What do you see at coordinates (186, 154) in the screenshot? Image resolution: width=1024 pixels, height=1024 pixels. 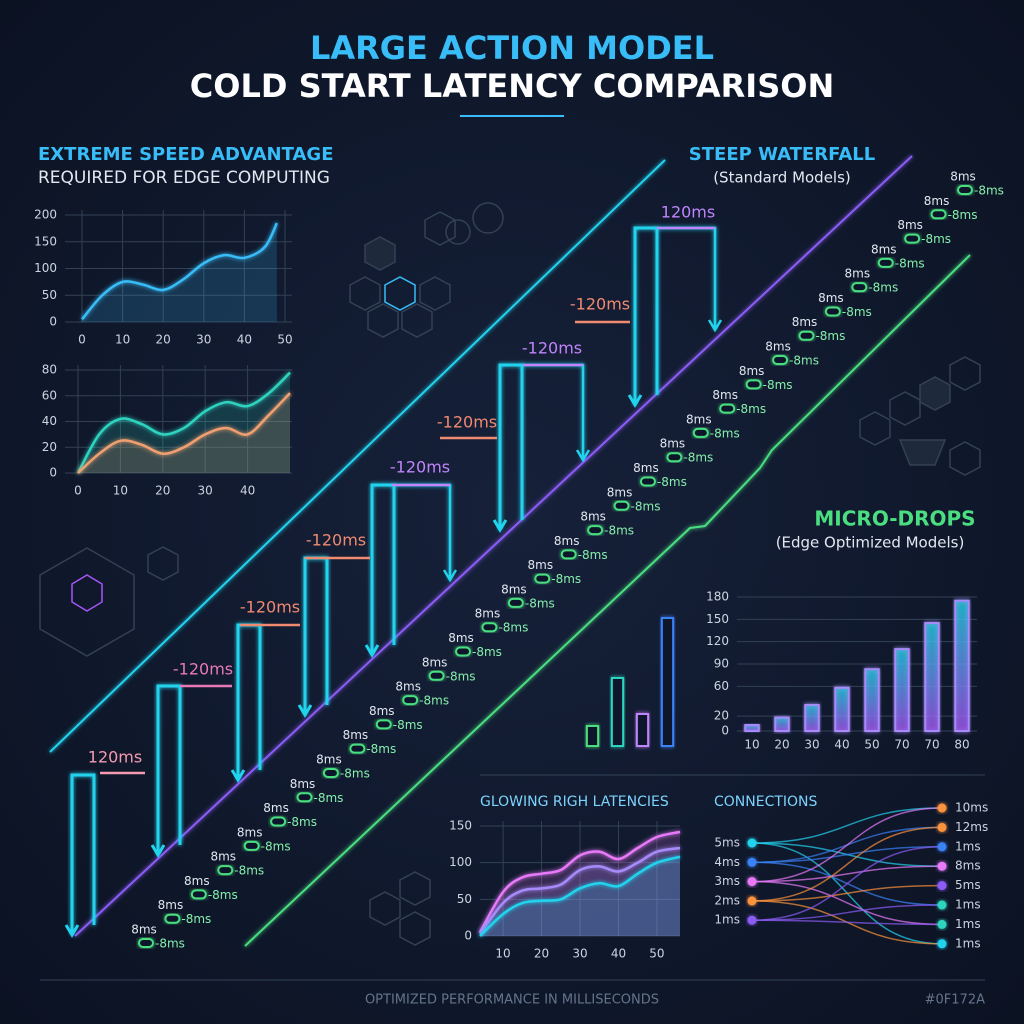 I see `heading: EXTREME SPEED ADVANTAGE` at bounding box center [186, 154].